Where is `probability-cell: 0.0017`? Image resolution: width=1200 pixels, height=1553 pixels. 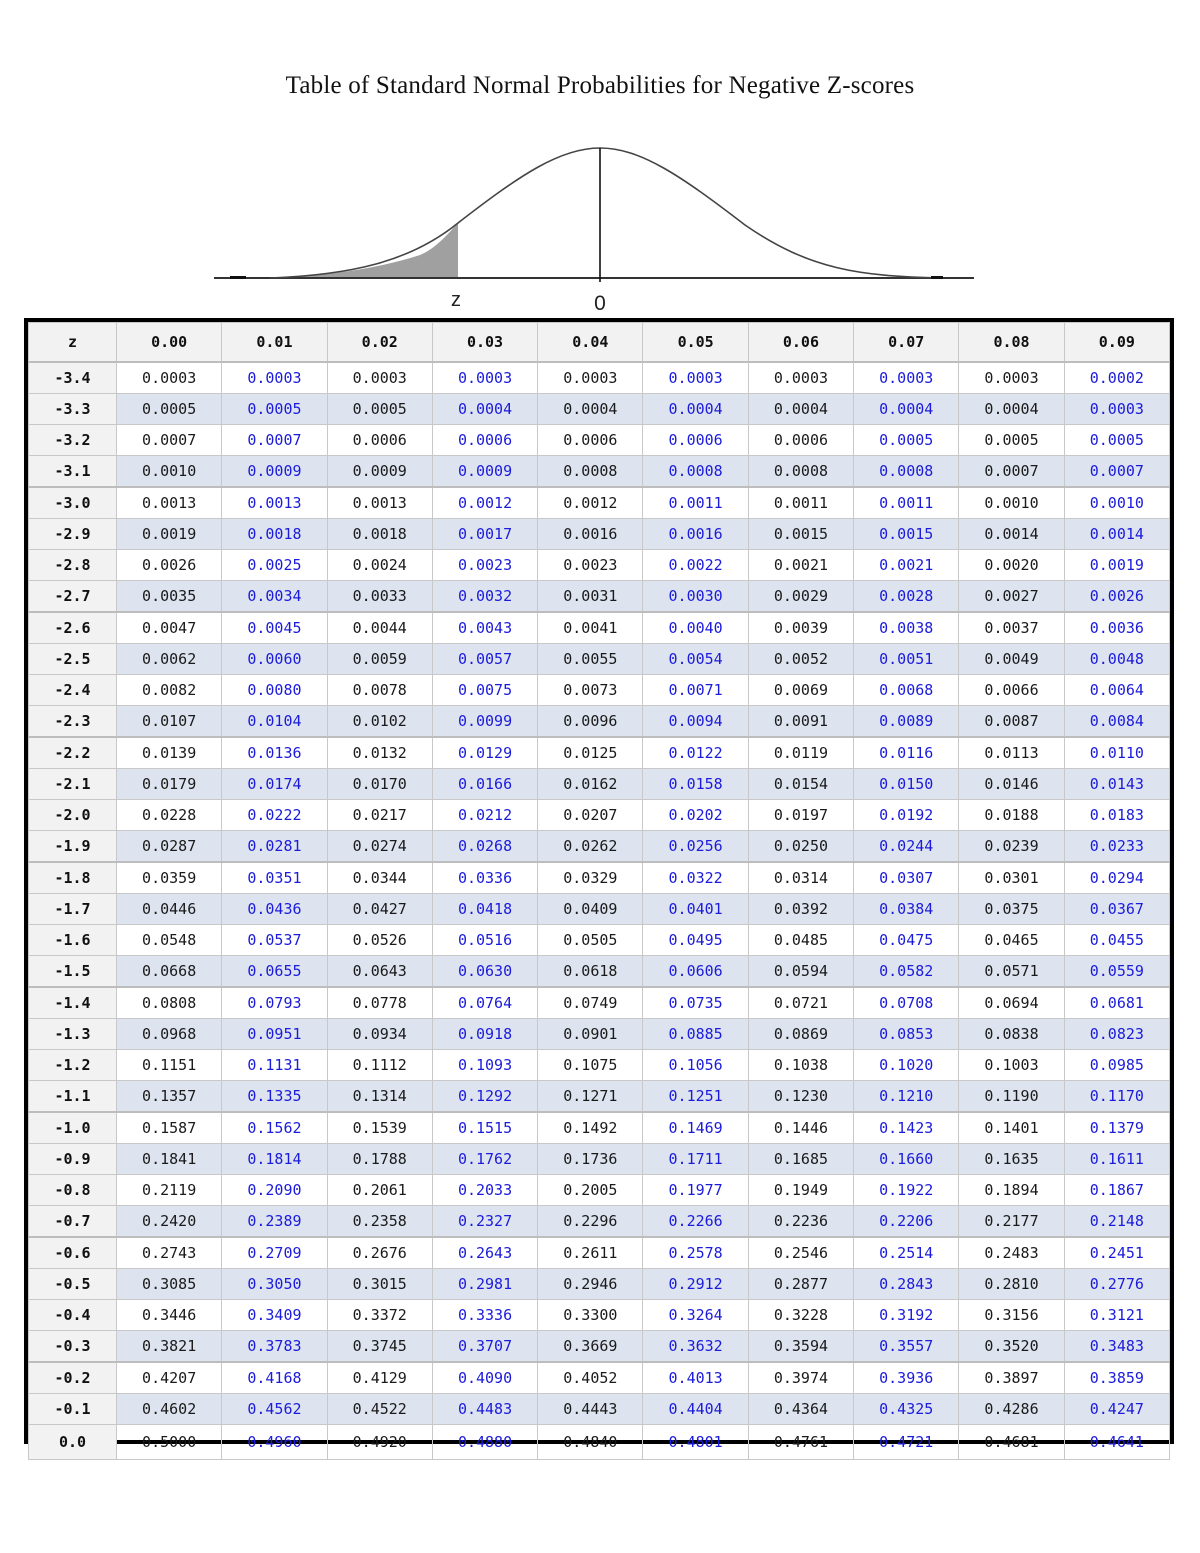 probability-cell: 0.0017 is located at coordinates (485, 534).